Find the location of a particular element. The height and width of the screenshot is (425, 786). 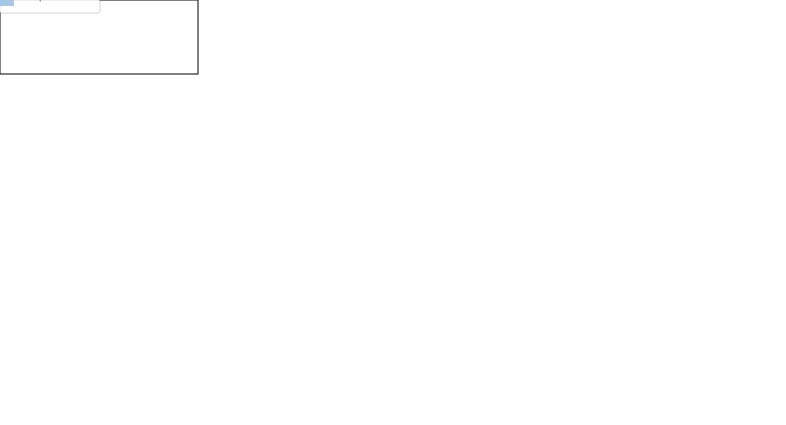

axes-frame is located at coordinates (99, 37).